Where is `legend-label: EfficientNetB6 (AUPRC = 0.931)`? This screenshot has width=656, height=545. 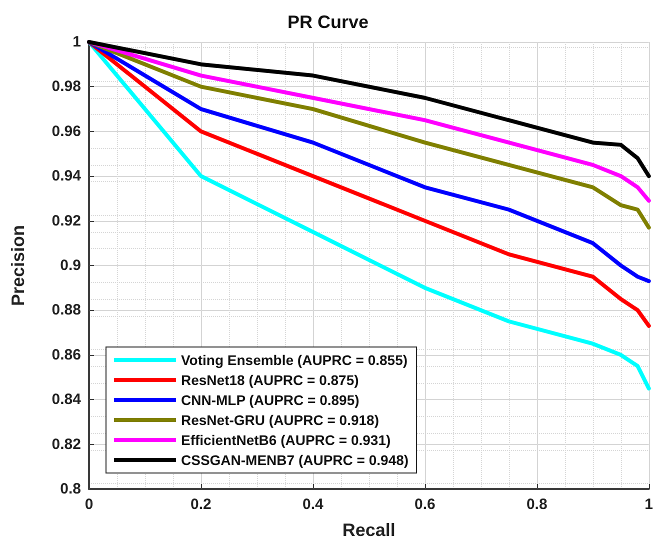 legend-label: EfficientNetB6 (AUPRC = 0.931) is located at coordinates (286, 440).